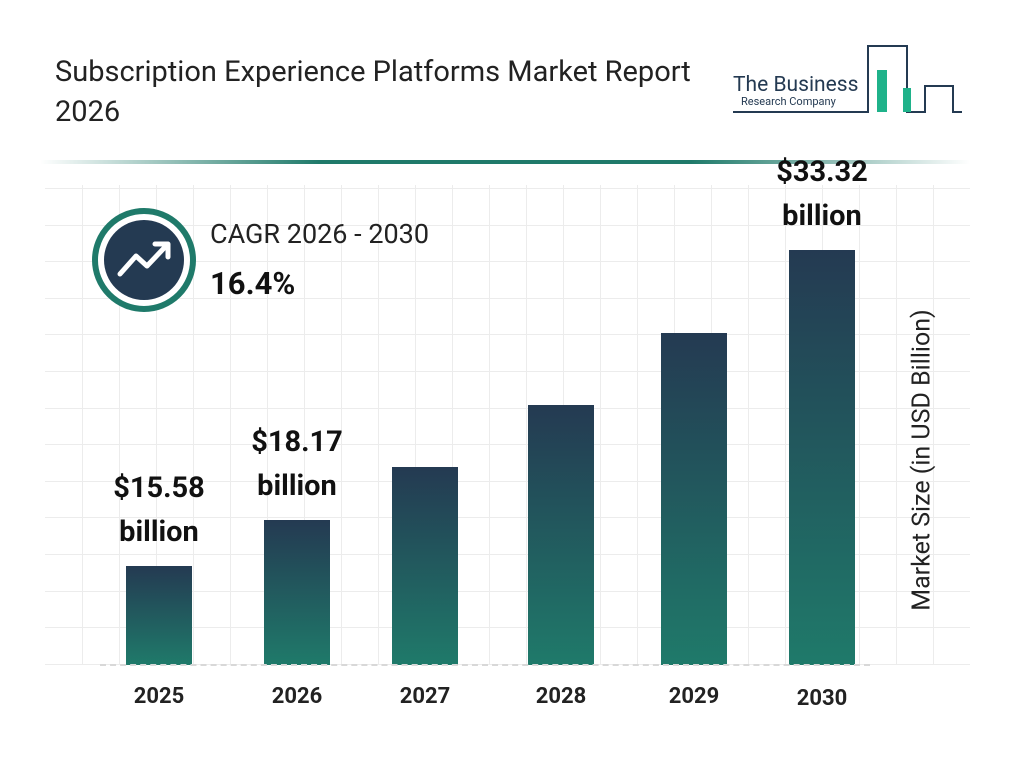 The height and width of the screenshot is (768, 1024). Describe the element at coordinates (505, 162) in the screenshot. I see `header-rule` at that location.